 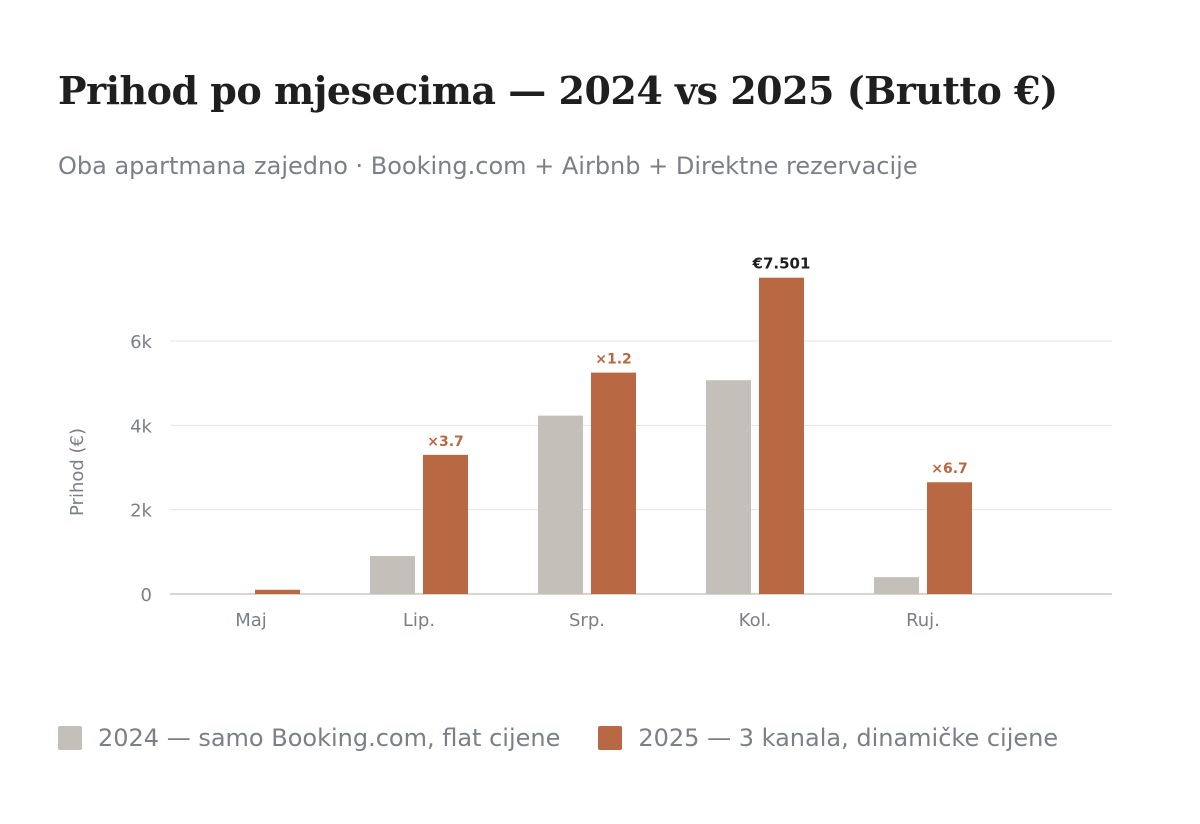 I want to click on data-label: ×6.7, so click(x=949, y=469).